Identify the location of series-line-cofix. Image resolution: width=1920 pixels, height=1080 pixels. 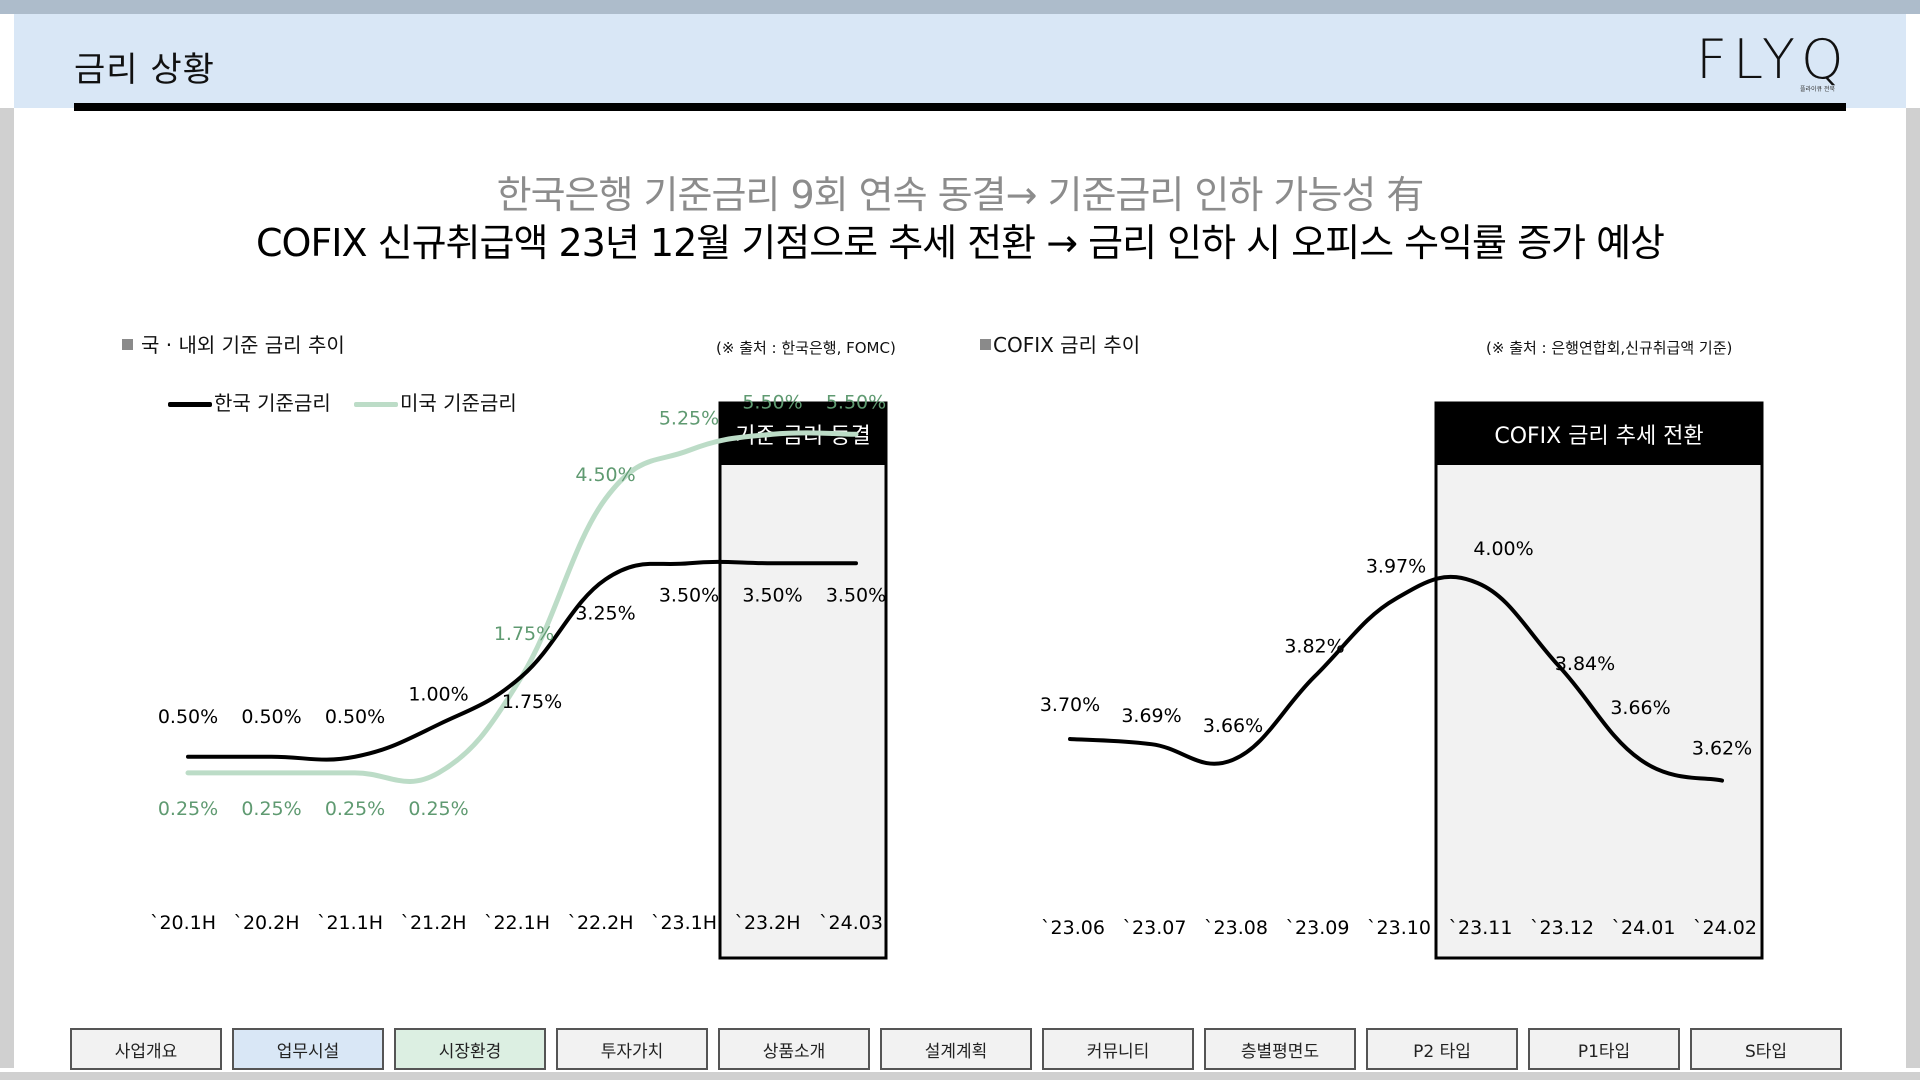
(1396, 678).